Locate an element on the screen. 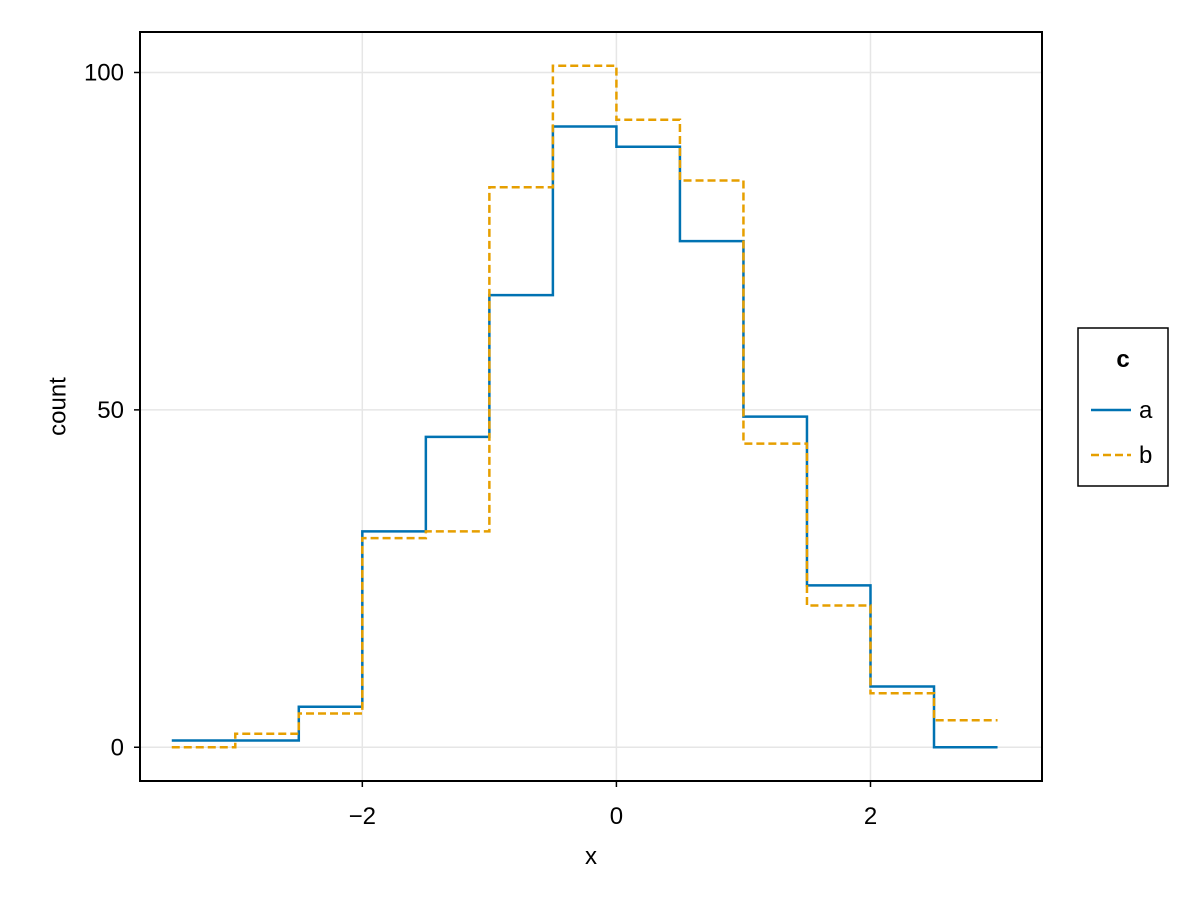 Image resolution: width=1200 pixels, height=900 pixels. legend-box is located at coordinates (1123, 407).